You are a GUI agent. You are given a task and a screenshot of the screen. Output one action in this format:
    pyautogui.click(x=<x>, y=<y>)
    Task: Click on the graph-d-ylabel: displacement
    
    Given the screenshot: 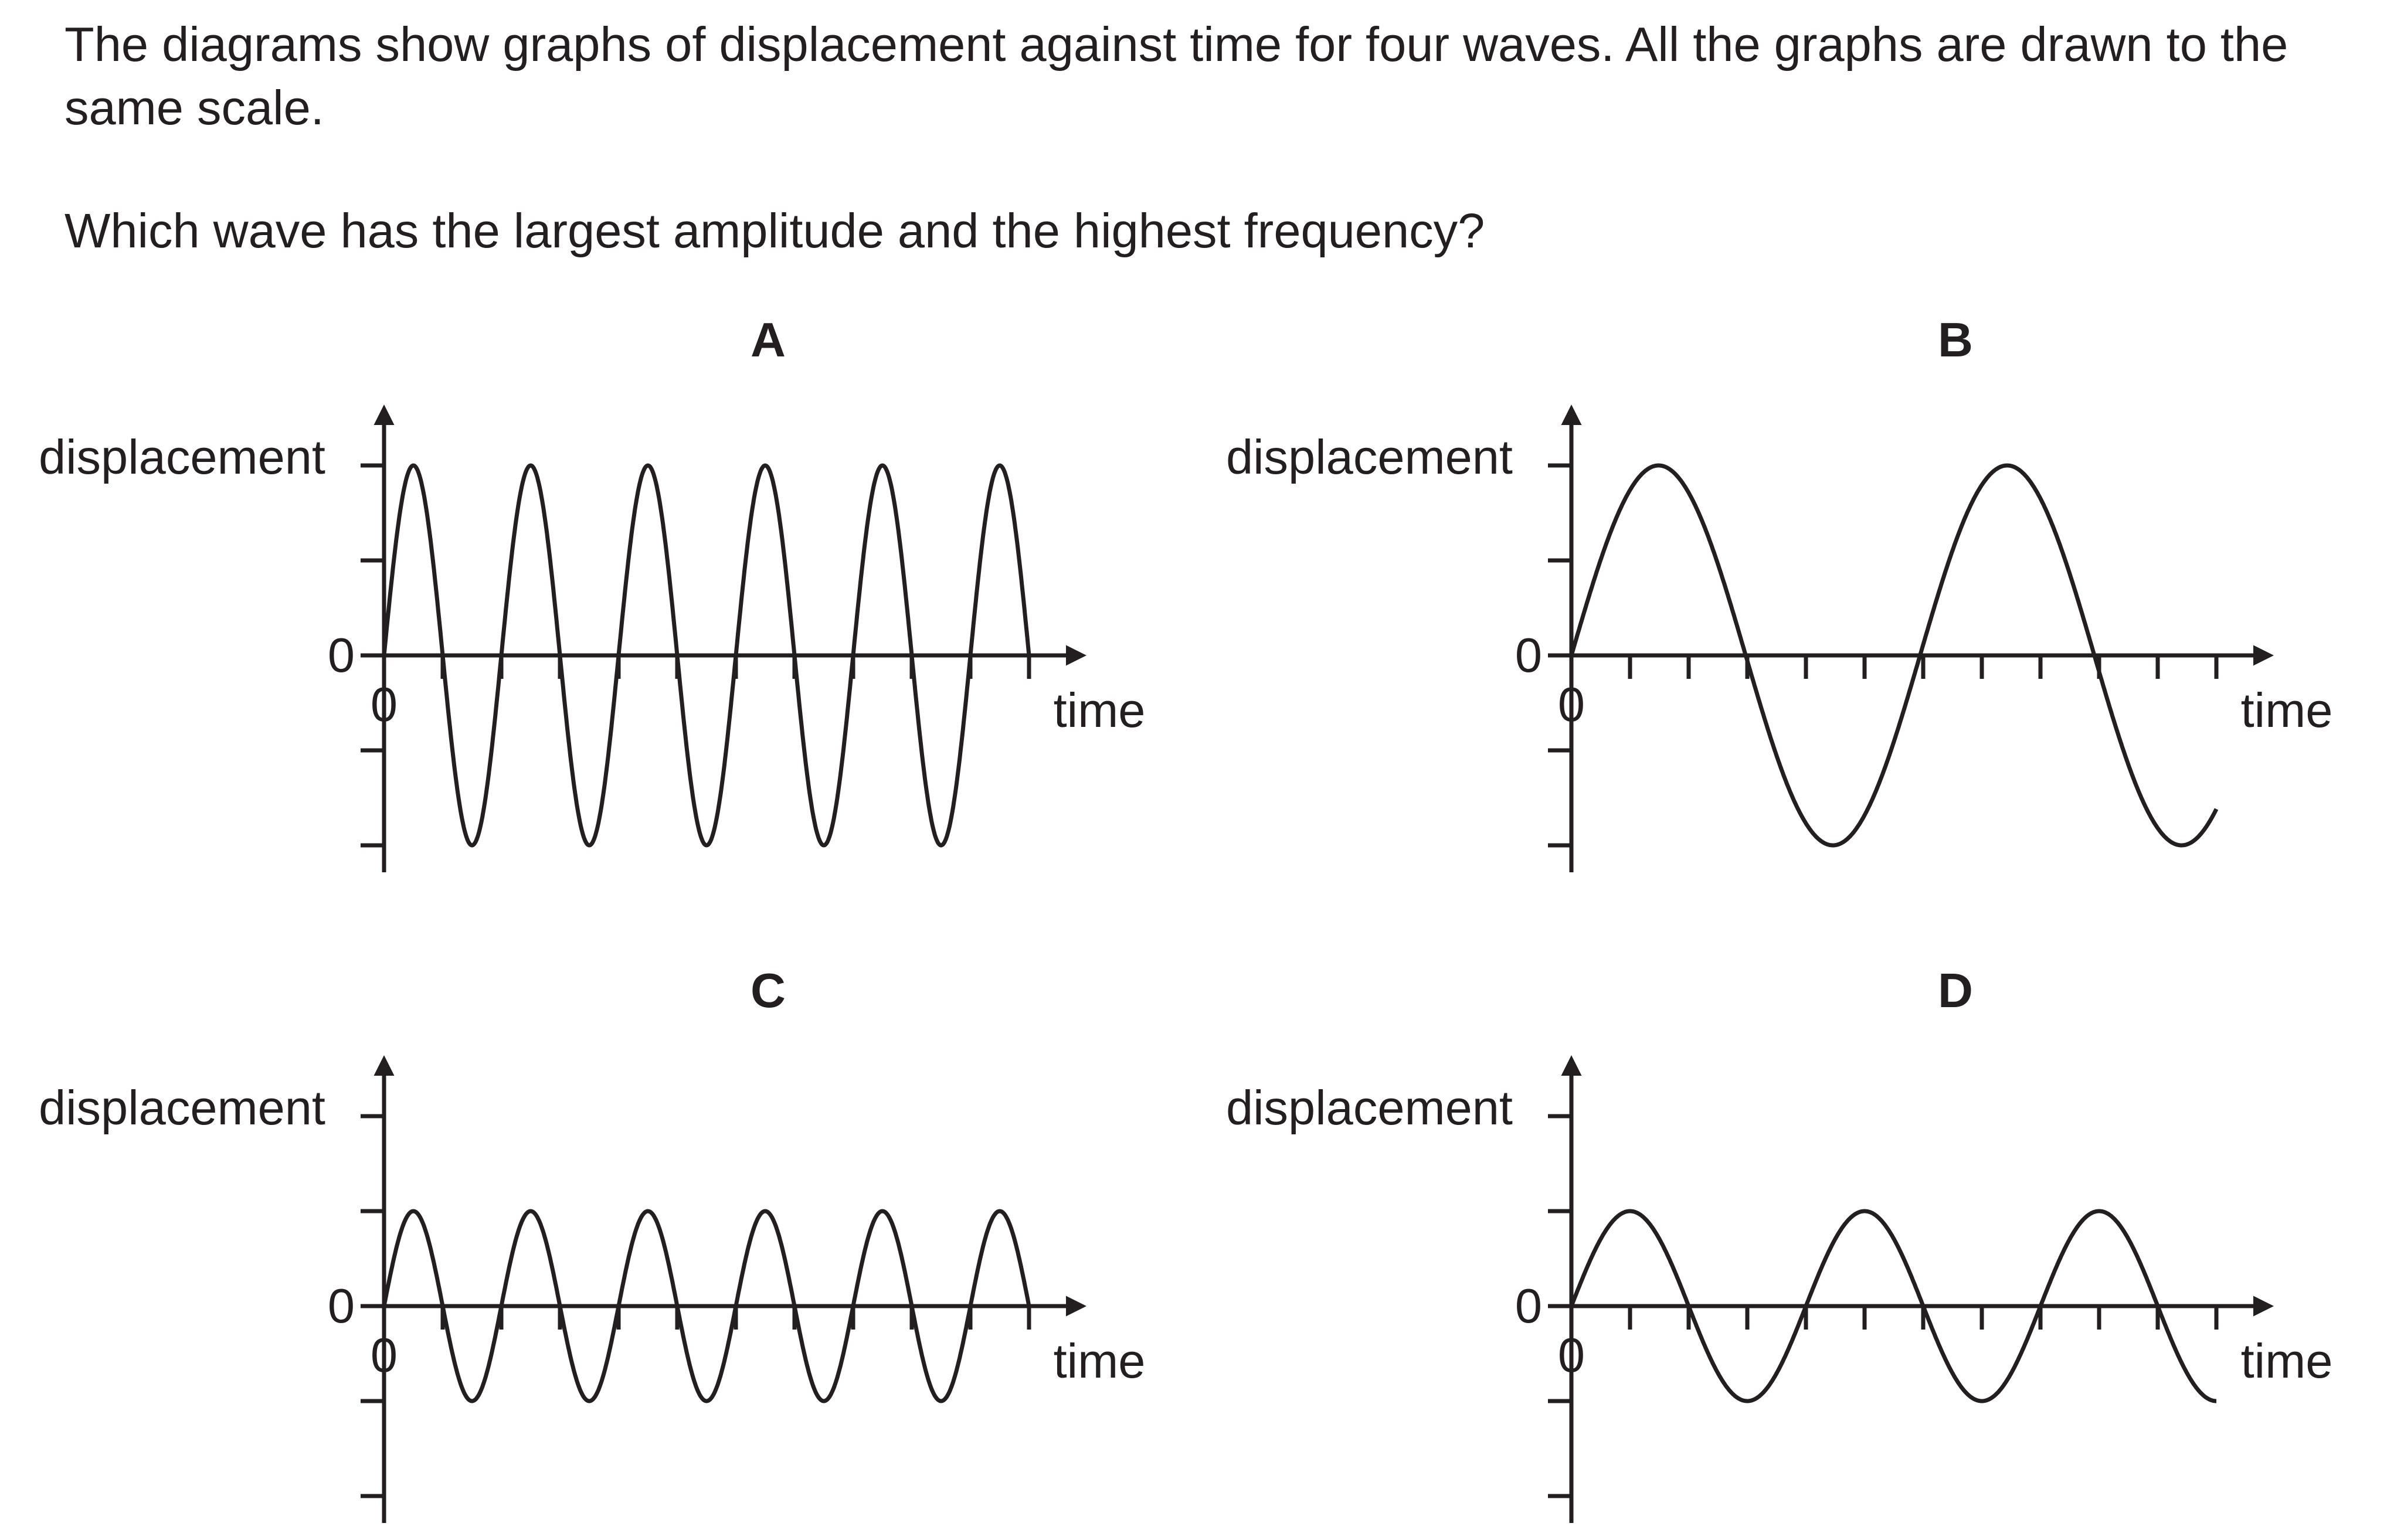 What is the action you would take?
    pyautogui.click(x=1369, y=1107)
    